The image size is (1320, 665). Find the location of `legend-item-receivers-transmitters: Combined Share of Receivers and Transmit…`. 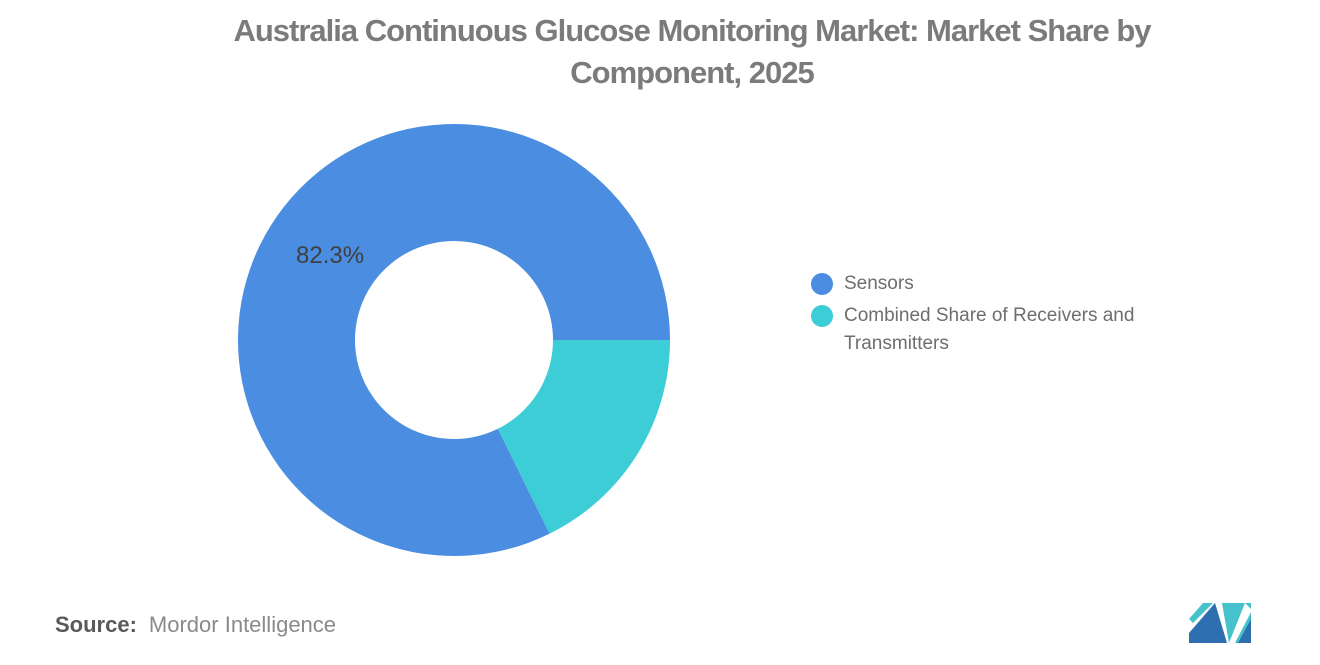

legend-item-receivers-transmitters: Combined Share of Receivers and Transmit… is located at coordinates (1002, 330).